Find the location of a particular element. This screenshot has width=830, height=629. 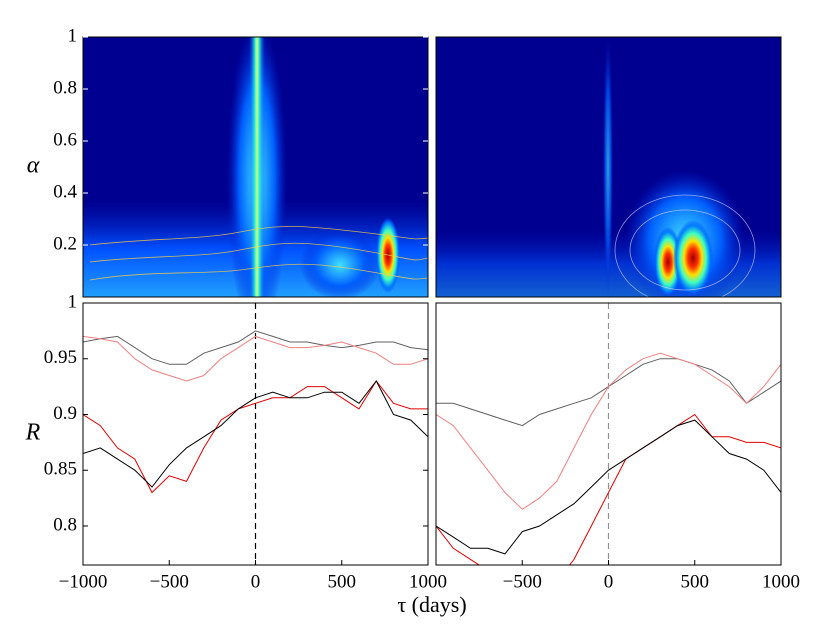

x-tick-label: −1000 is located at coordinates (83, 581).